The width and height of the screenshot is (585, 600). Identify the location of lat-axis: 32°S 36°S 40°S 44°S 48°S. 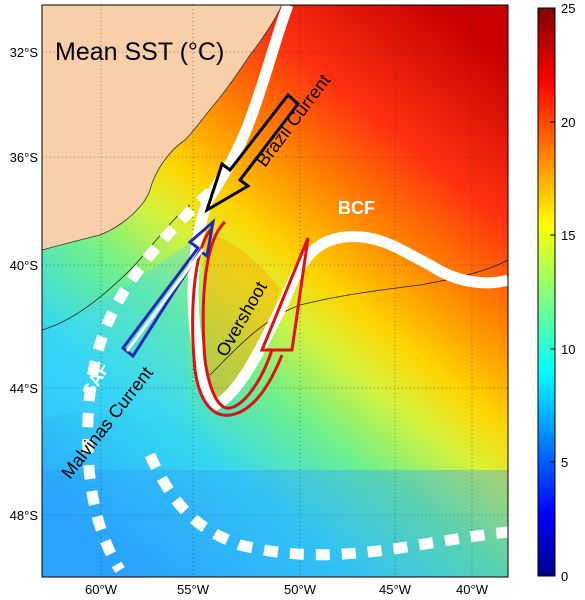
(24, 284).